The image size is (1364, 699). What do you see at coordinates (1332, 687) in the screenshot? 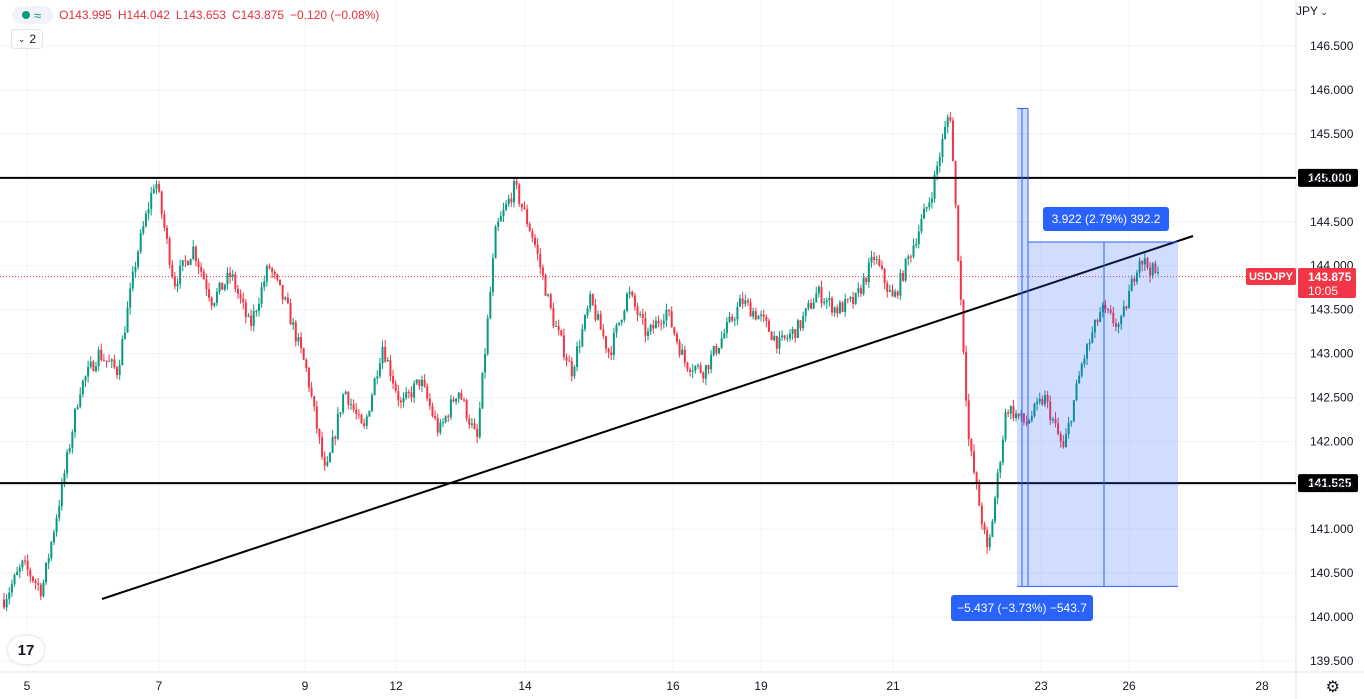
I see `gear-icon: ⚙` at bounding box center [1332, 687].